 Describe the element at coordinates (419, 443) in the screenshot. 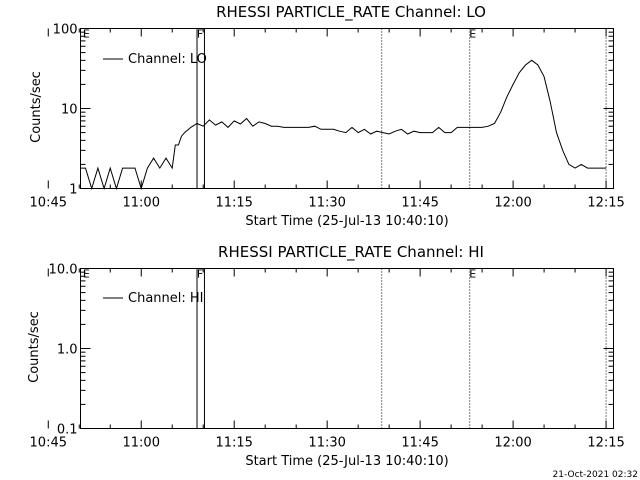

I see `hi-x-tick-label: 11:45` at that location.